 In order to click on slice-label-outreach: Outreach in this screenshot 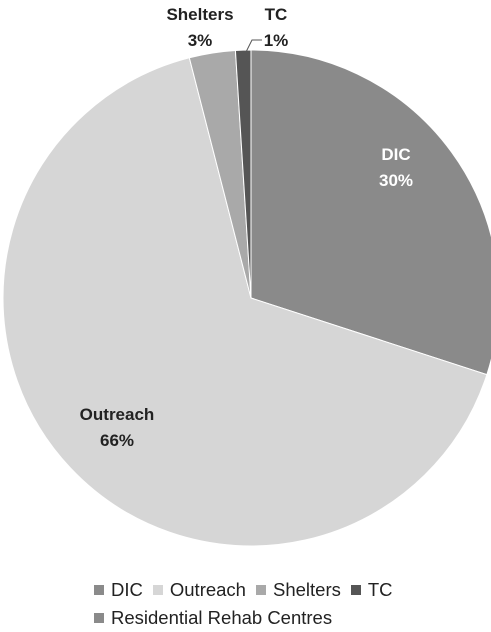, I will do `click(117, 414)`.